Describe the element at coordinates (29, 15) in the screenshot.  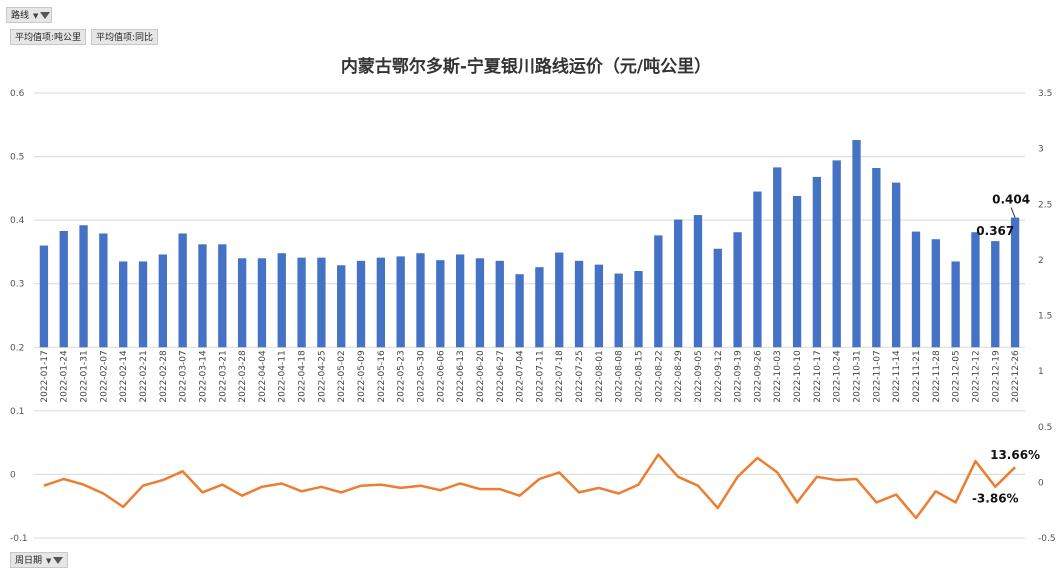
I see `route-filter-button: 路线 ▼` at that location.